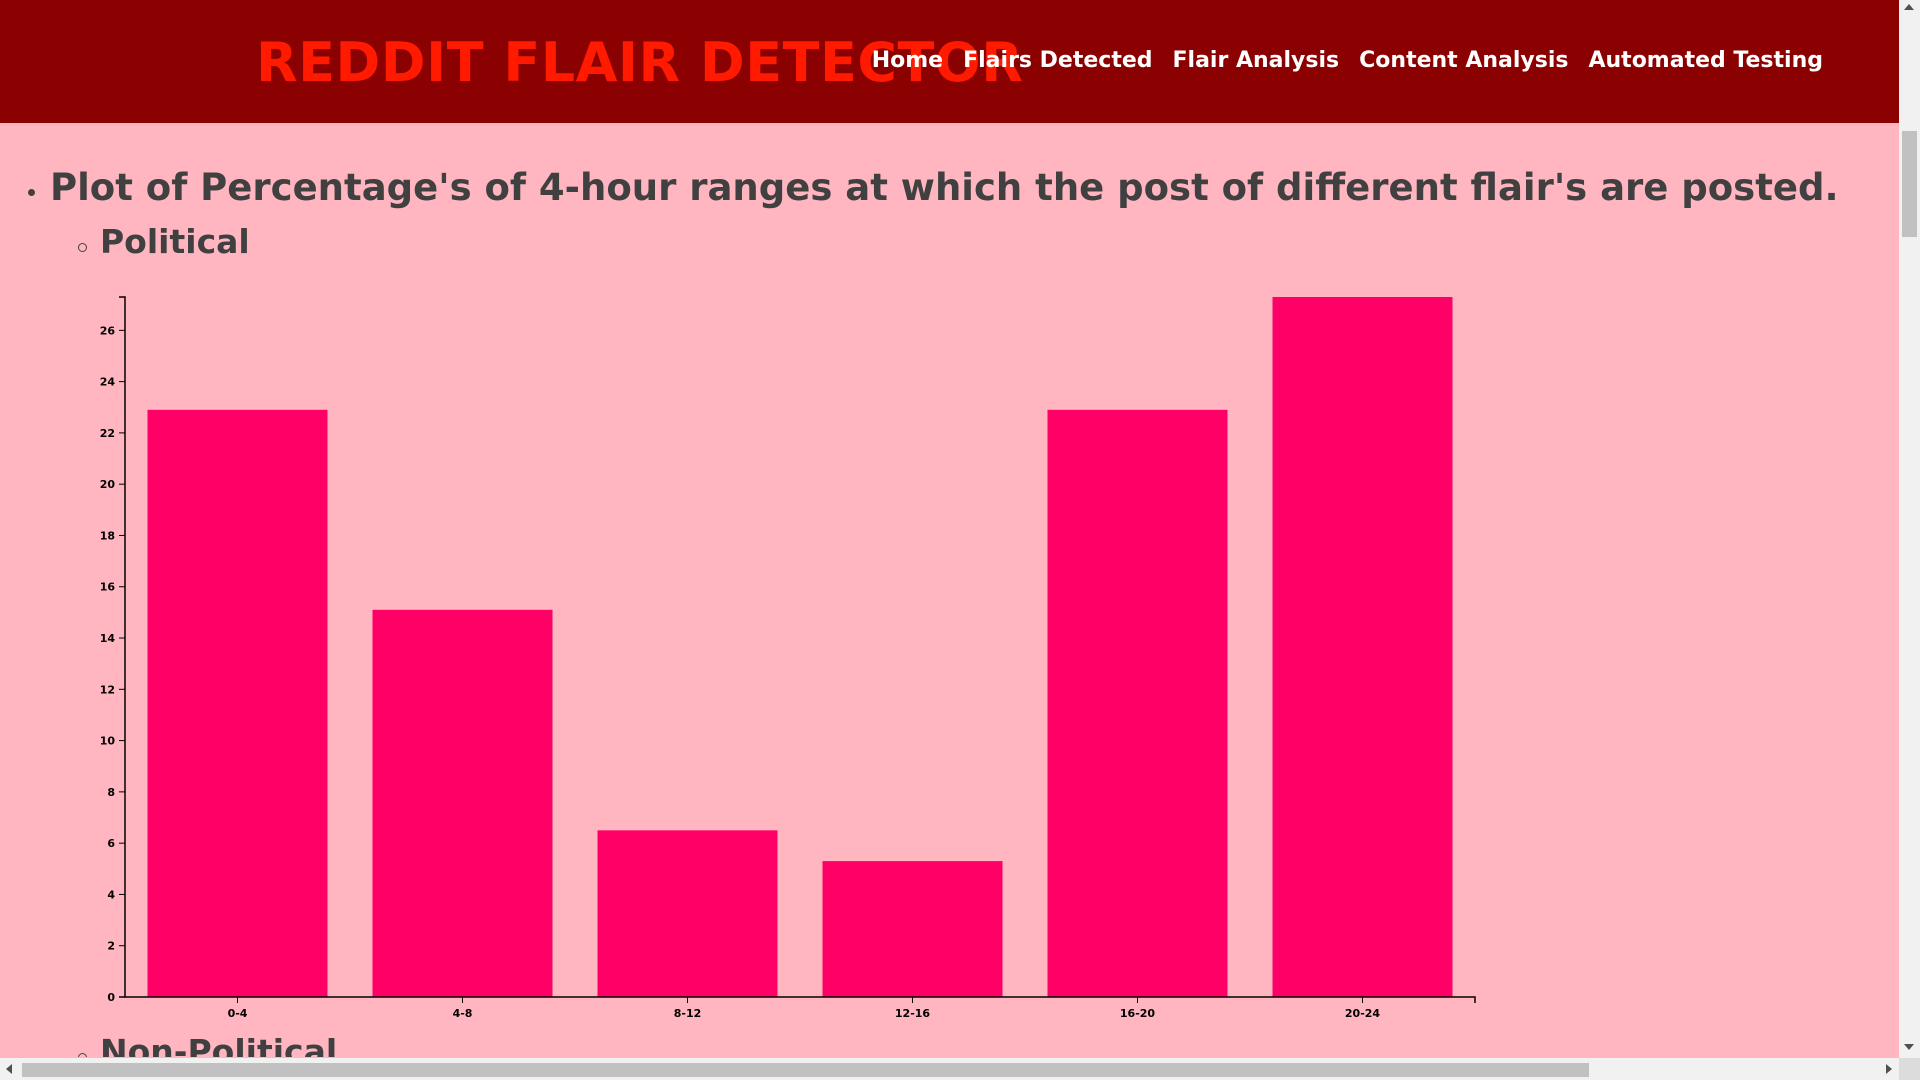 The height and width of the screenshot is (1080, 1920). Describe the element at coordinates (1909, 529) in the screenshot. I see `vertical-scrollbar` at that location.